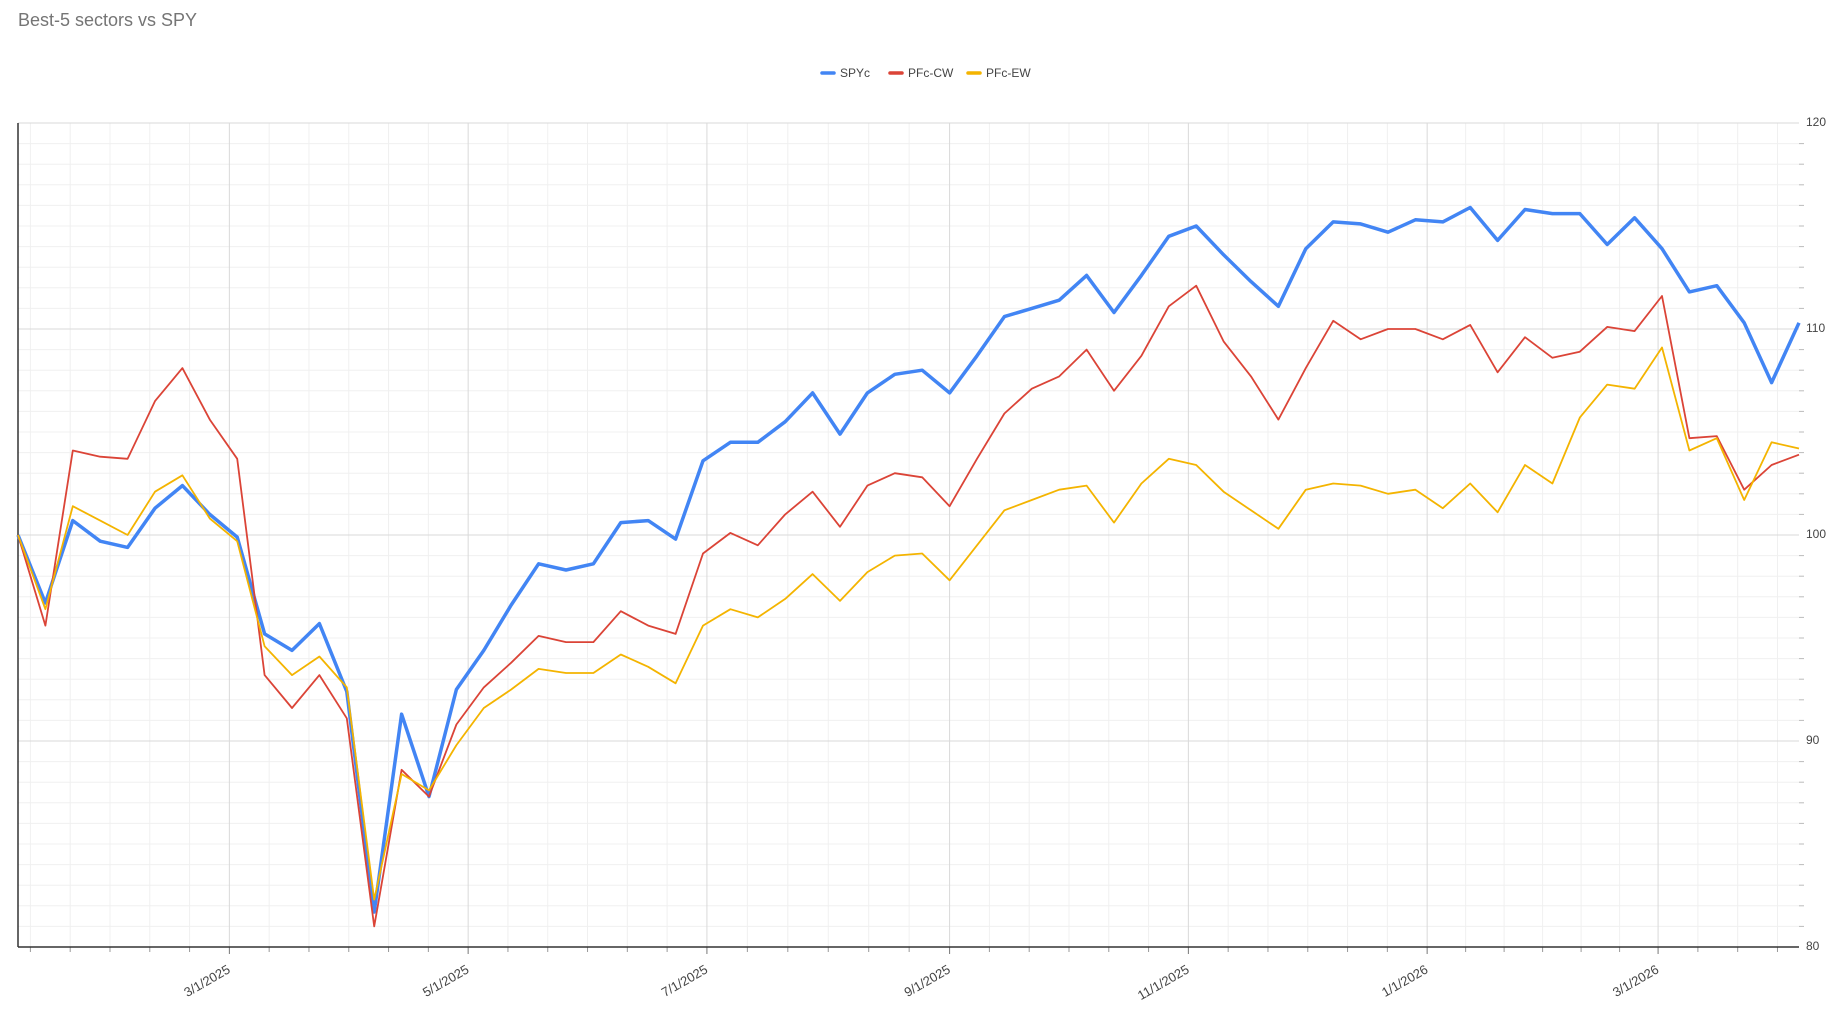 Image resolution: width=1846 pixels, height=1033 pixels. I want to click on y-tick-label: 100, so click(1816, 534).